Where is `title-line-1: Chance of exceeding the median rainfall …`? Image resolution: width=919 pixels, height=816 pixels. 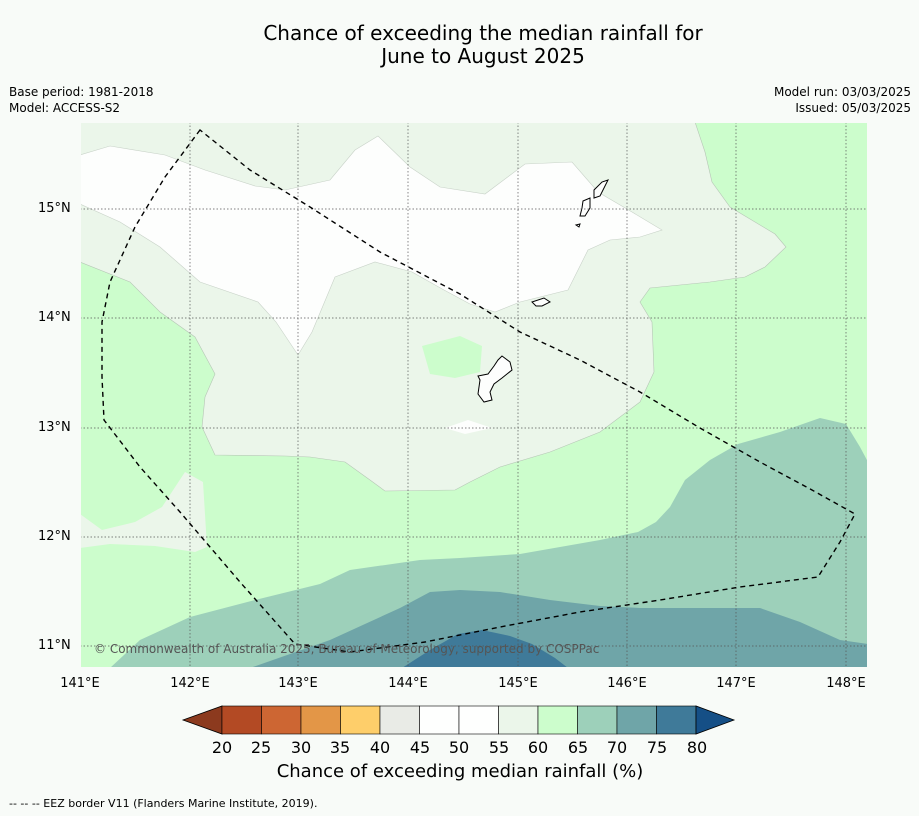 title-line-1: Chance of exceeding the median rainfall … is located at coordinates (483, 33).